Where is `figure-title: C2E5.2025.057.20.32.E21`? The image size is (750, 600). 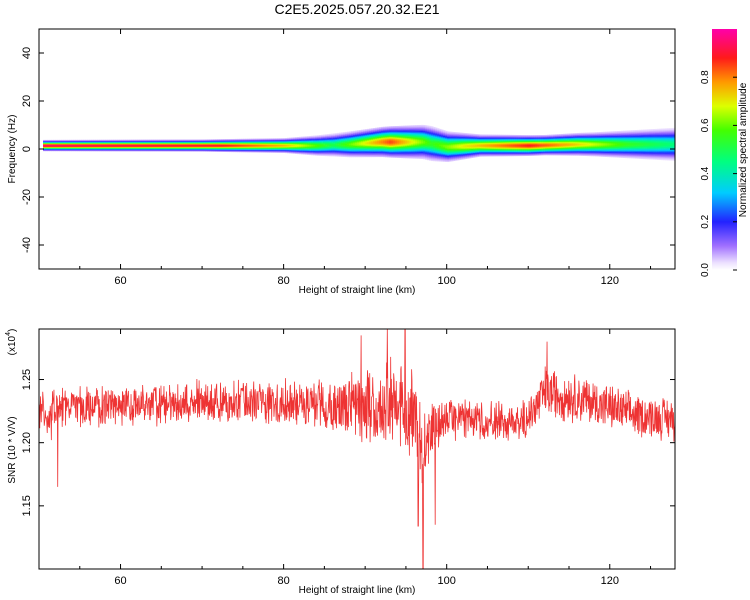
figure-title: C2E5.2025.057.20.32.E21 is located at coordinates (356, 9).